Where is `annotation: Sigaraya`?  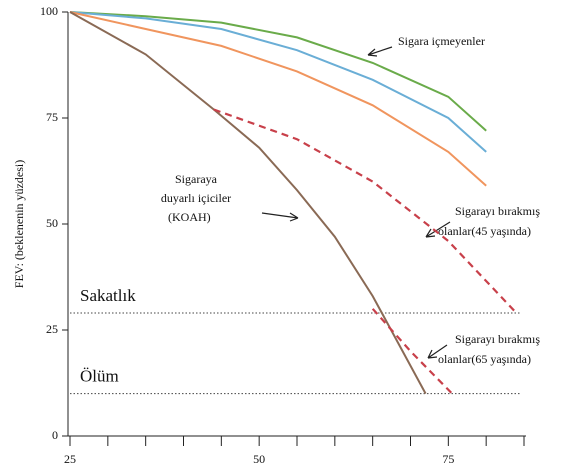 annotation: Sigaraya is located at coordinates (196, 179).